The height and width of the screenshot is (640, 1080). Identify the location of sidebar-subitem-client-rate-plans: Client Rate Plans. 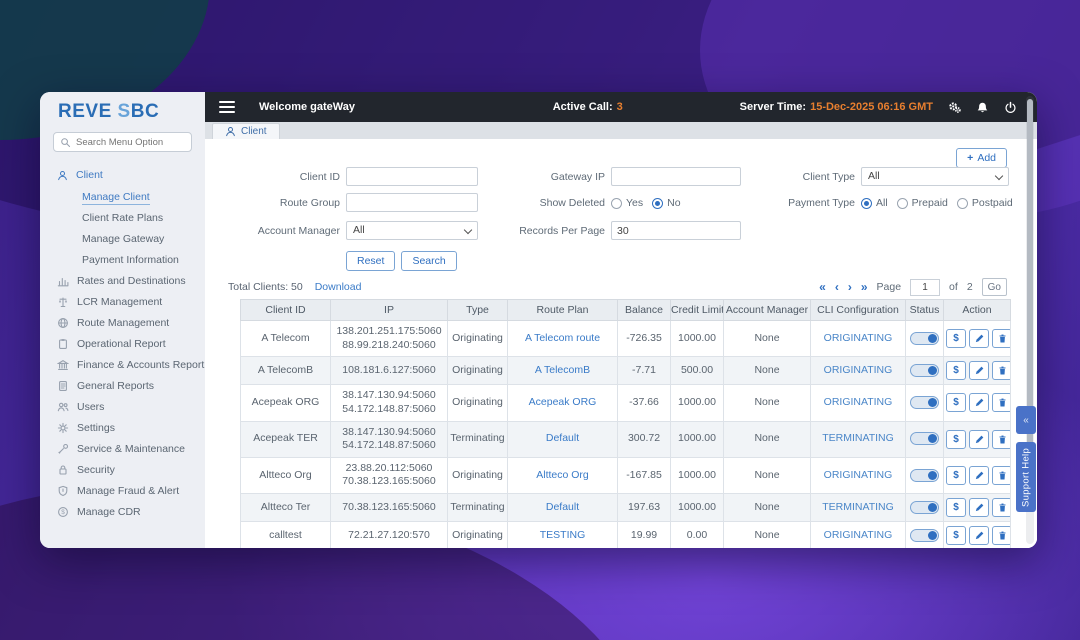
(122, 217).